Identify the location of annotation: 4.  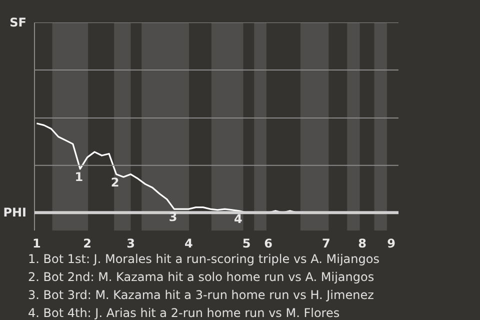
(238, 219).